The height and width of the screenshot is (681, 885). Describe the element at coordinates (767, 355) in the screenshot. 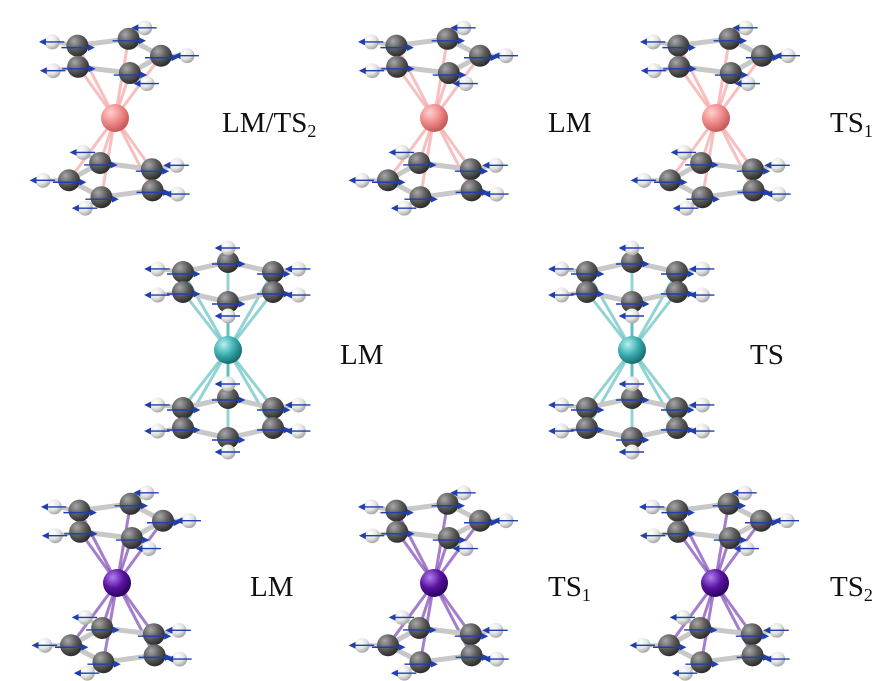

I see `molecule-label-r2c2: TS` at that location.